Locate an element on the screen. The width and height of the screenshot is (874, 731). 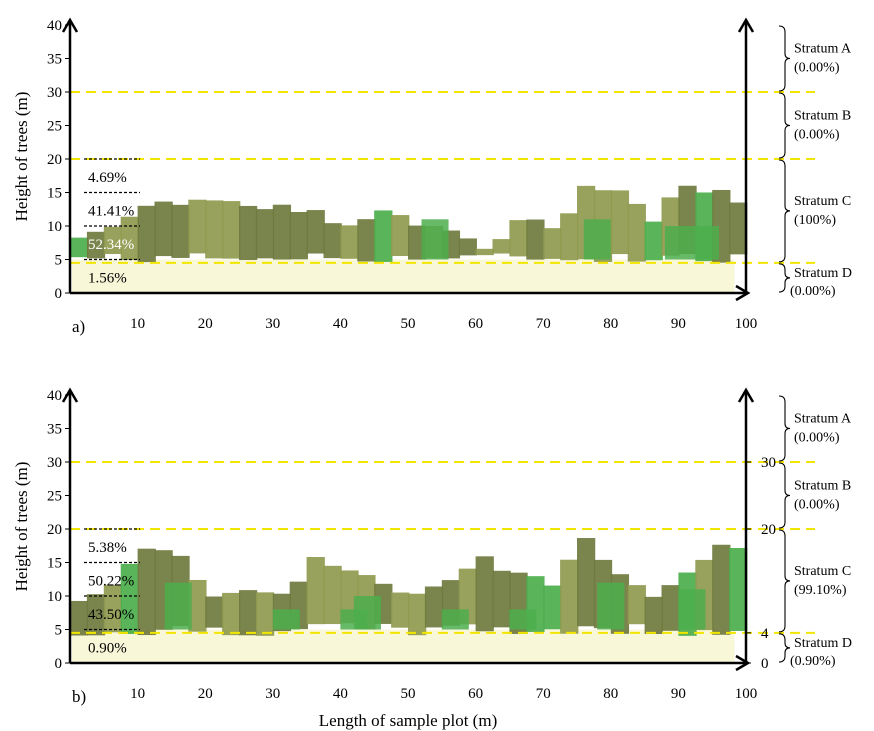
right-tick-label: 20 is located at coordinates (768, 530).